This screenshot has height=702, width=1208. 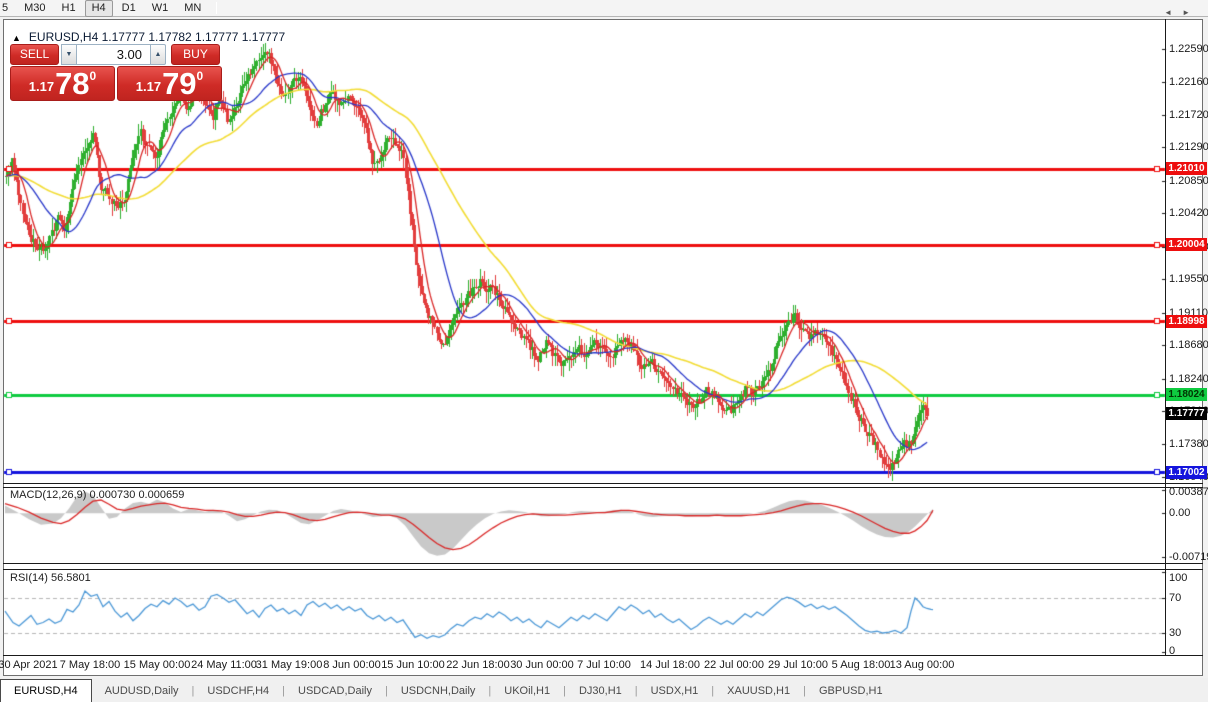 I want to click on price-axis-tick: 1.22590, so click(x=1188, y=49).